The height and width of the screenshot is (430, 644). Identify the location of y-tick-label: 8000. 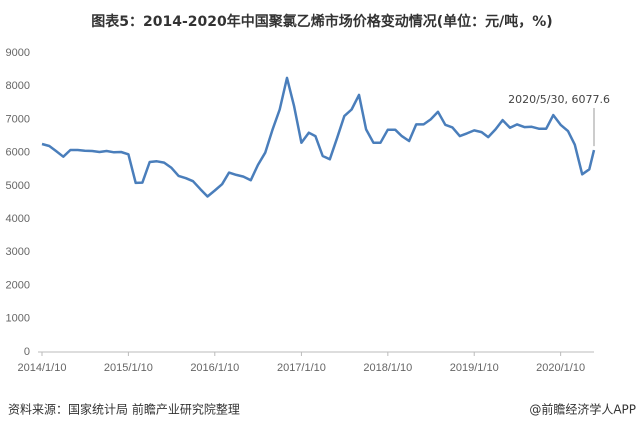
(18, 86).